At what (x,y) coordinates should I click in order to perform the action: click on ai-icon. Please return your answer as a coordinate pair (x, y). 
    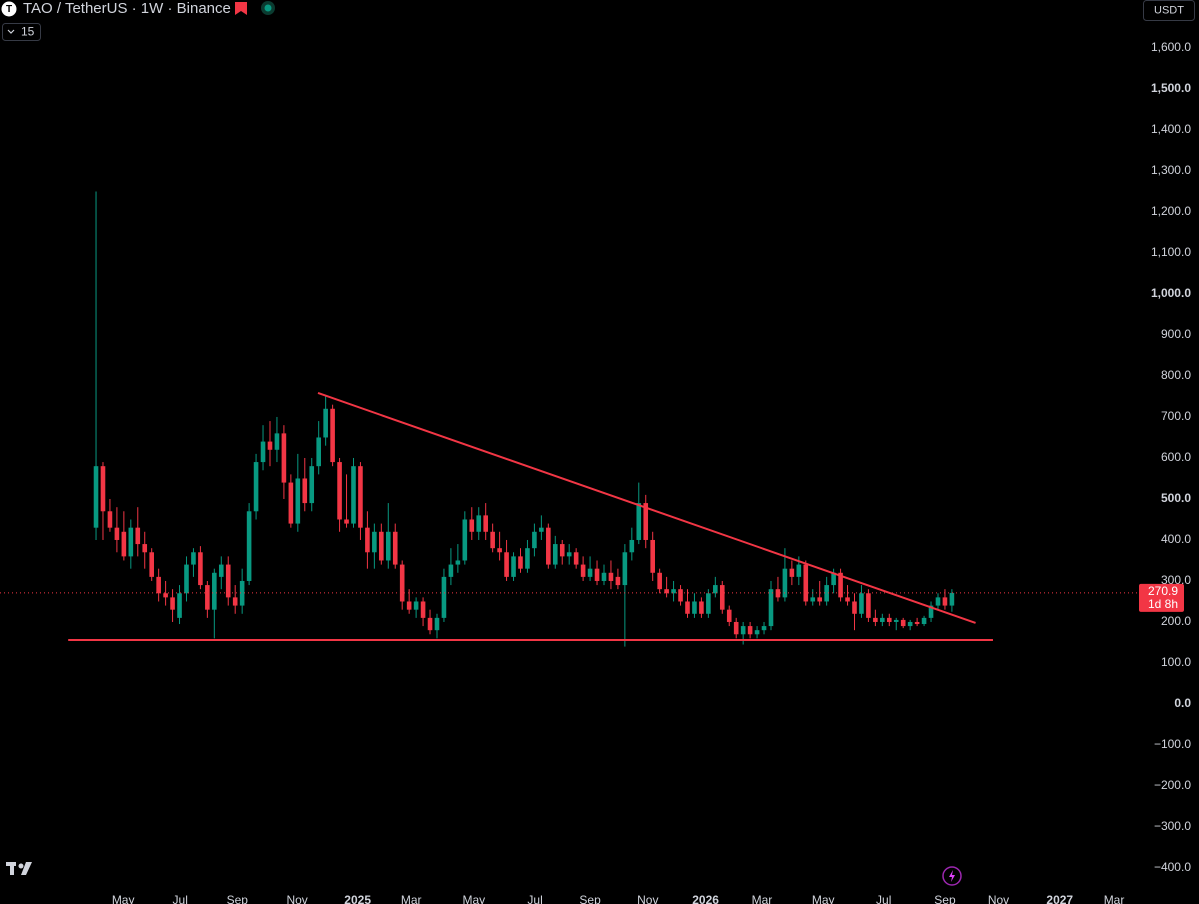
    Looking at the image, I should click on (952, 876).